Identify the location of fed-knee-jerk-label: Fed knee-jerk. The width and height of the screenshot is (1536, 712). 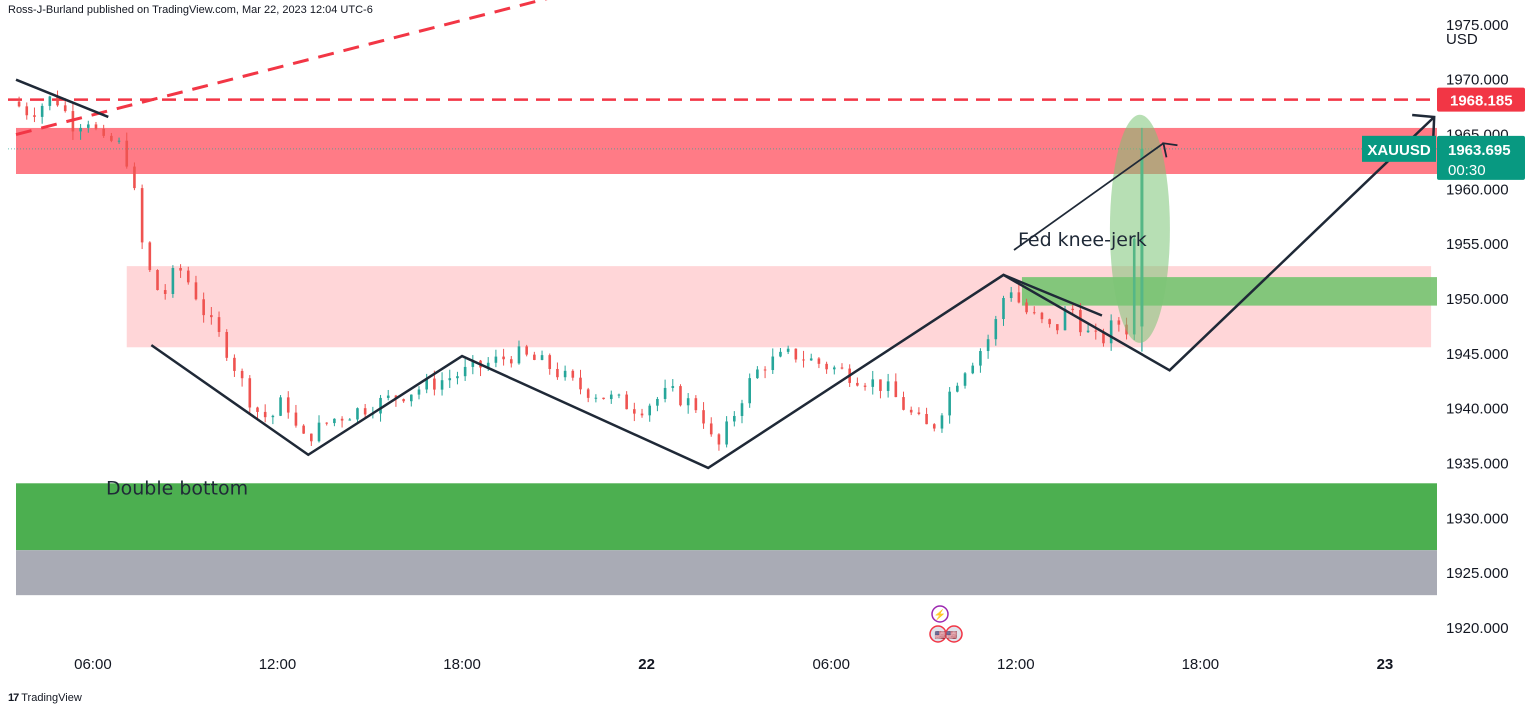
(1082, 240).